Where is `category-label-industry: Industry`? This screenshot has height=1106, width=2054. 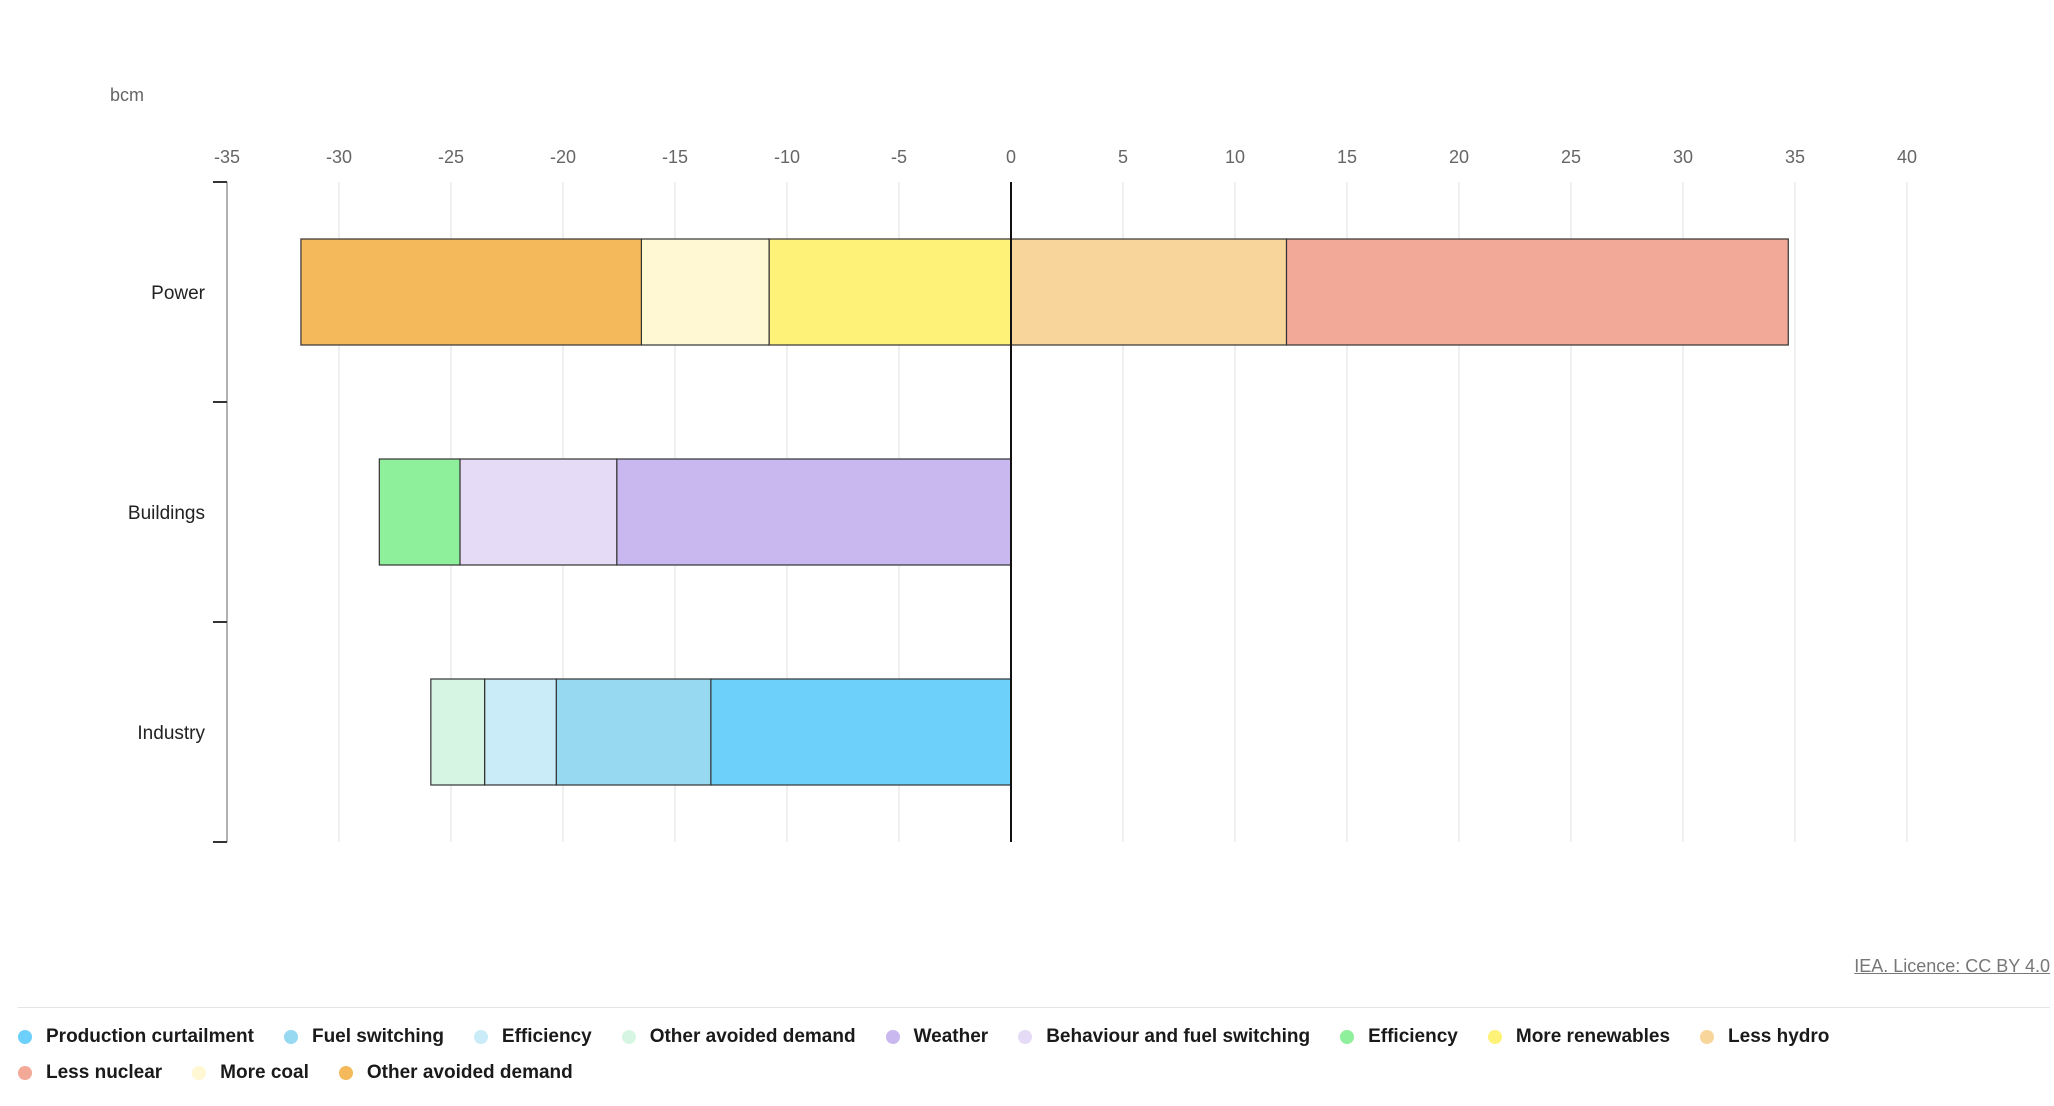 category-label-industry: Industry is located at coordinates (171, 733).